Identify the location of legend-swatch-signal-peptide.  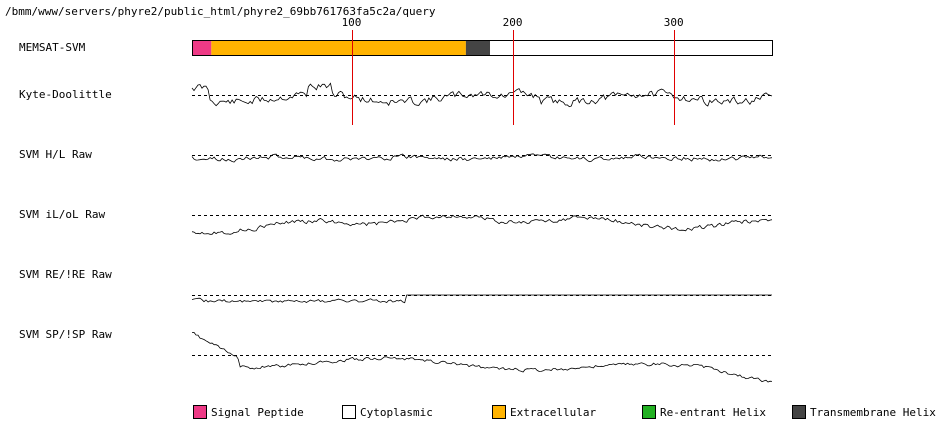
(200, 412).